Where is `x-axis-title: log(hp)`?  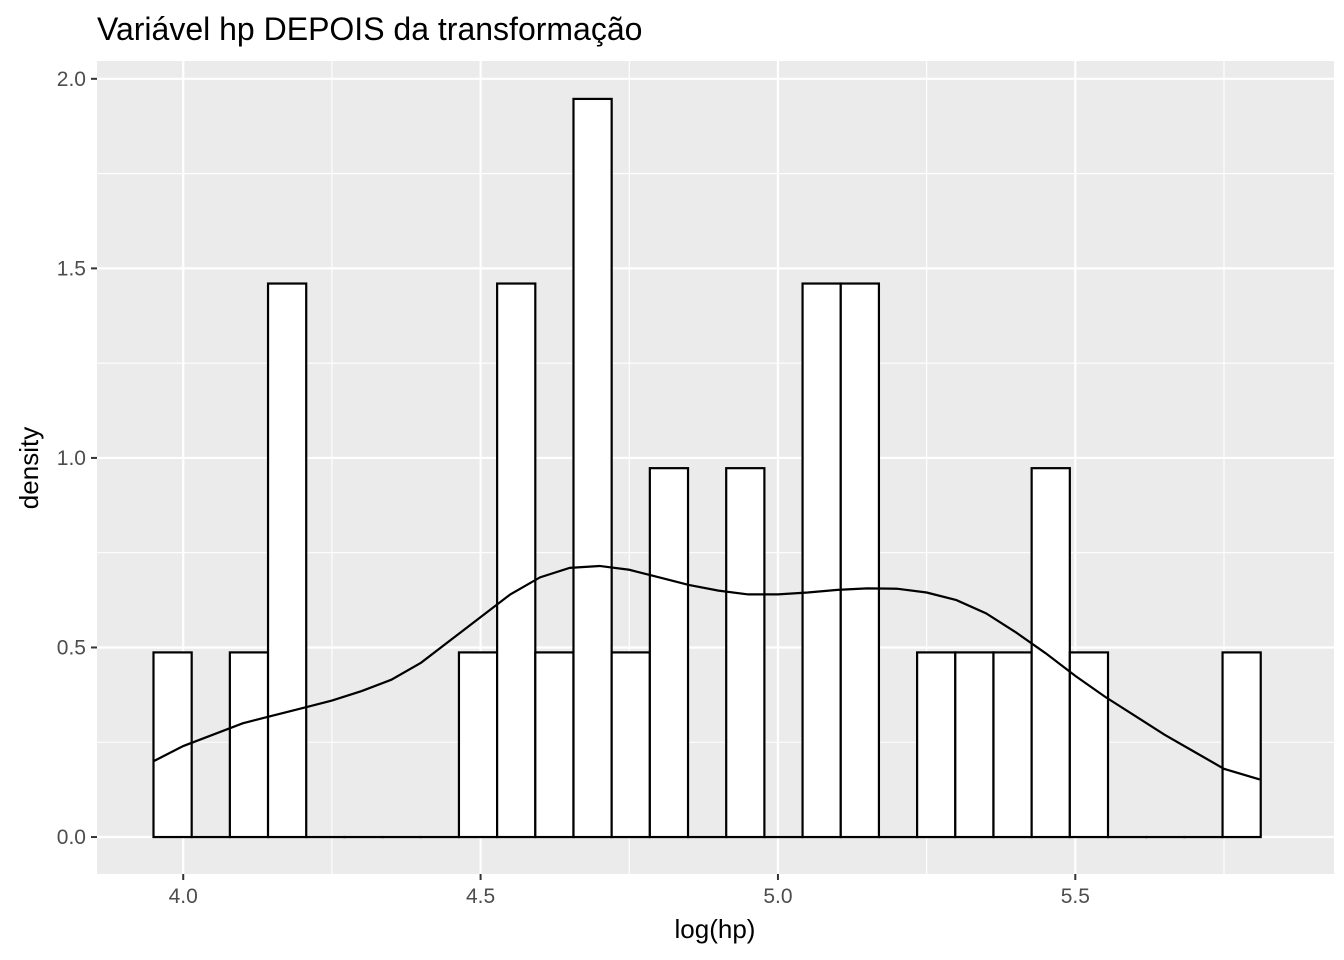 x-axis-title: log(hp) is located at coordinates (715, 929).